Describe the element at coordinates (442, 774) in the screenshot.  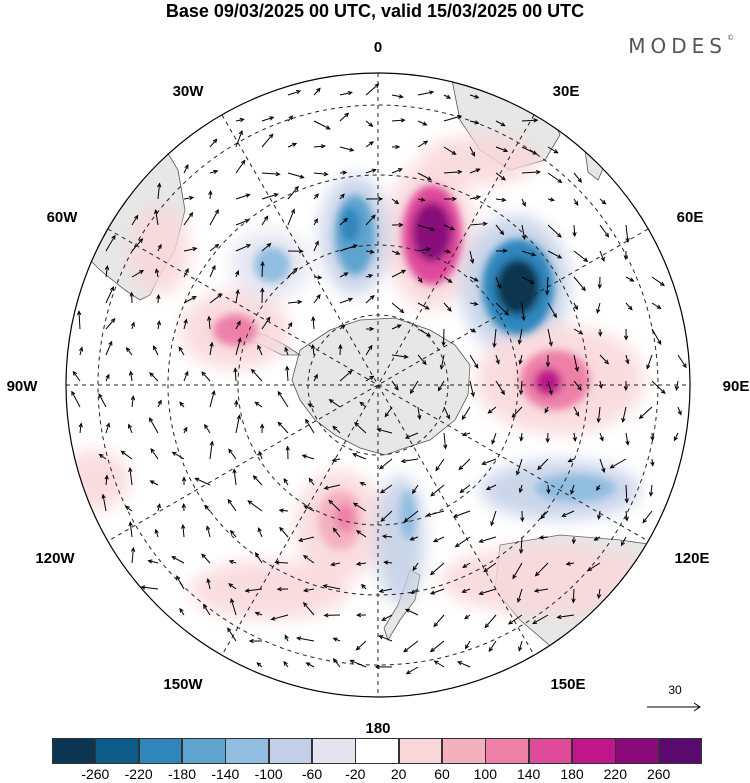
I see `colorbar-tick-label: 60` at that location.